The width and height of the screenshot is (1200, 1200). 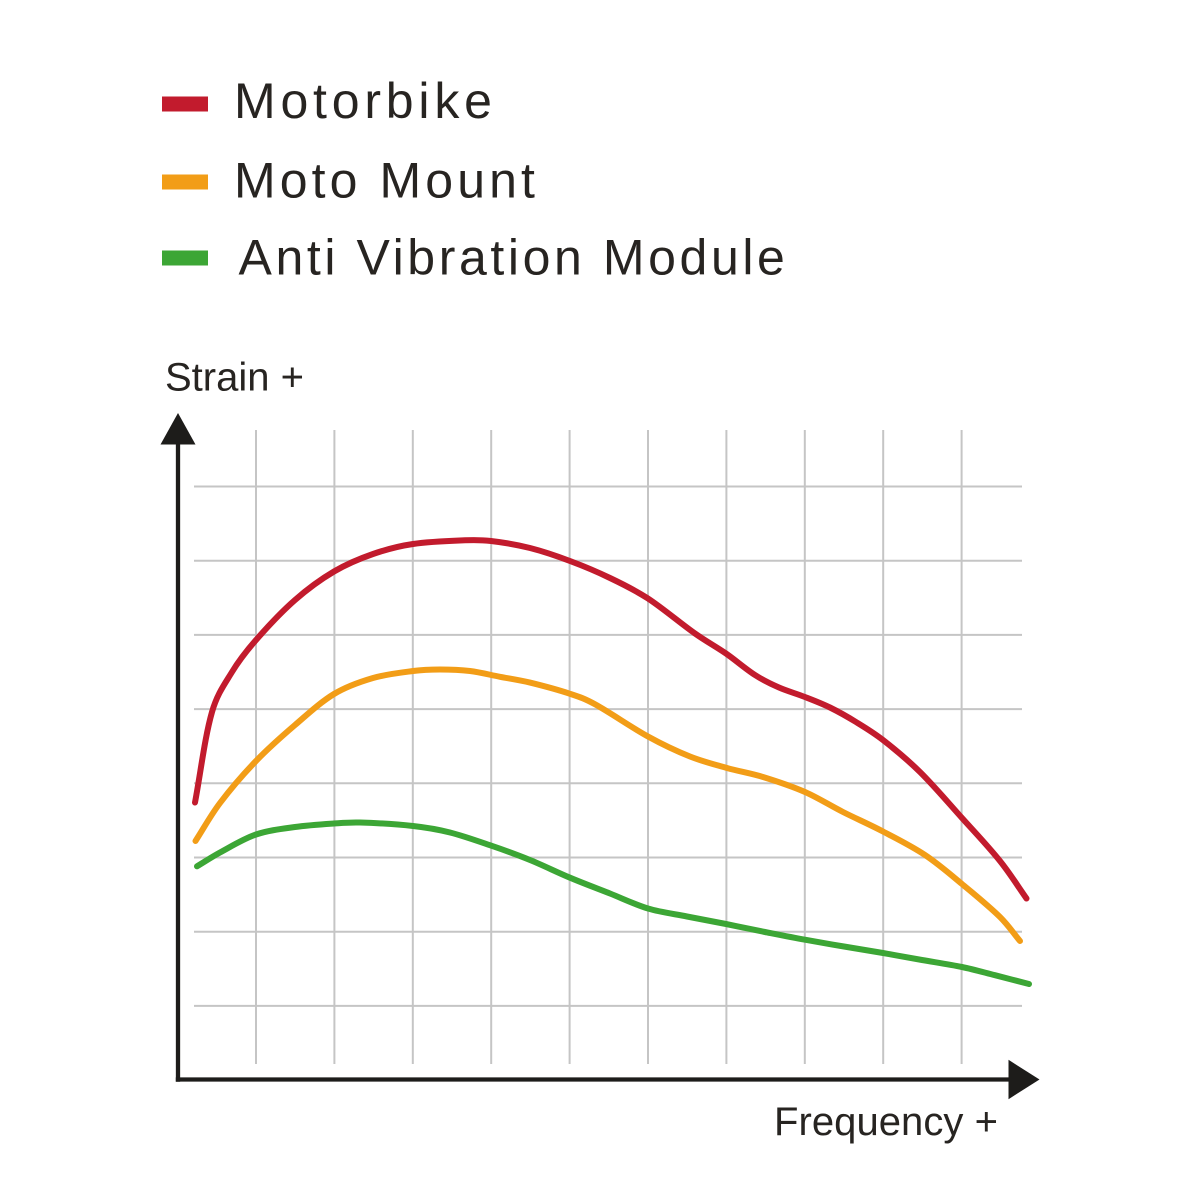 What do you see at coordinates (514, 258) in the screenshot?
I see `svg-text: Anti Vibration Module` at bounding box center [514, 258].